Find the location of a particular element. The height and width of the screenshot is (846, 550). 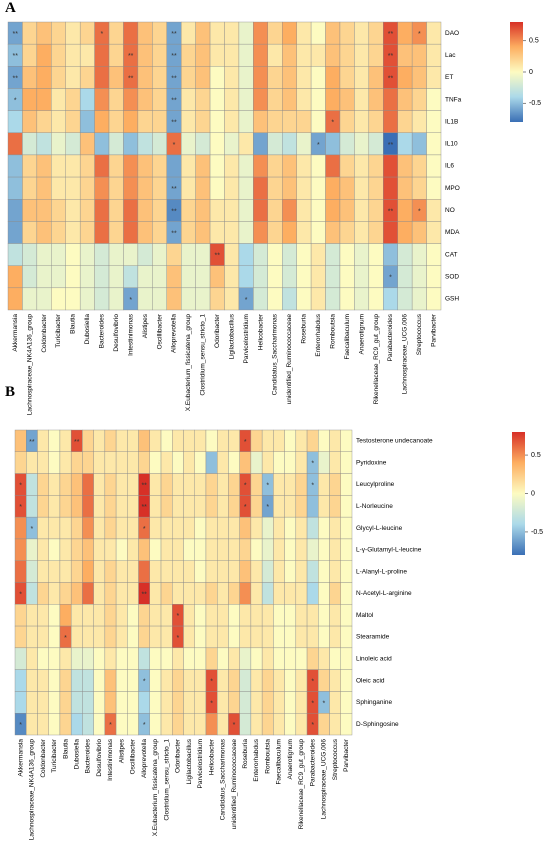

column-label: Lachnospiraceae_UCG.006 is located at coordinates (324, 779).